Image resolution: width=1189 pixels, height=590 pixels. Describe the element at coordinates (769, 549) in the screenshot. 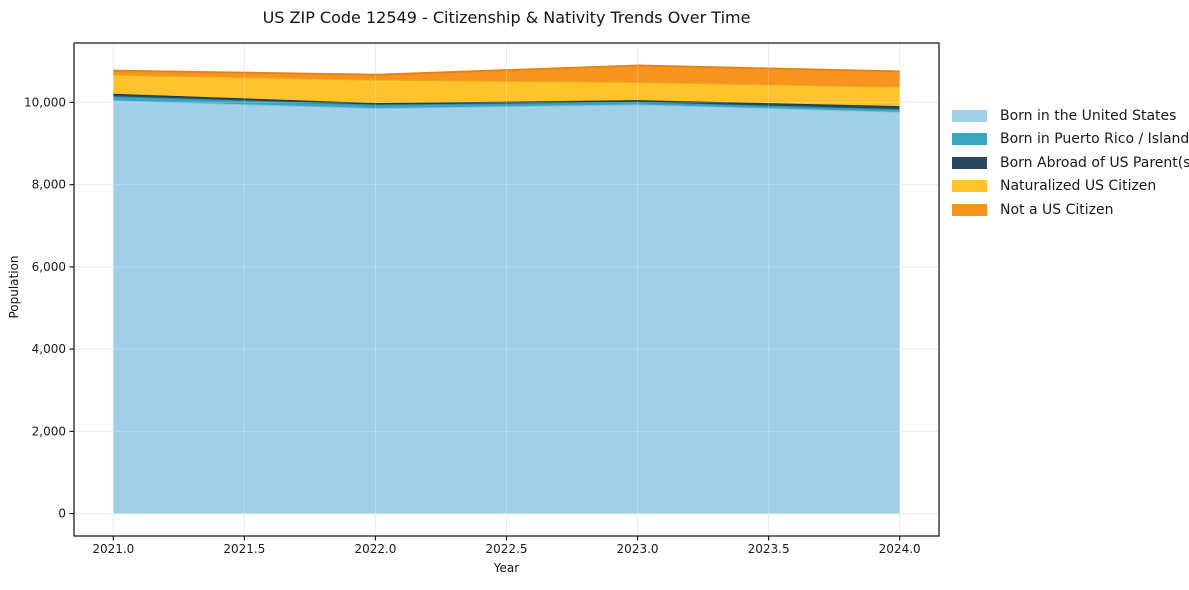

I see `x-tick-label: 2023.5` at that location.